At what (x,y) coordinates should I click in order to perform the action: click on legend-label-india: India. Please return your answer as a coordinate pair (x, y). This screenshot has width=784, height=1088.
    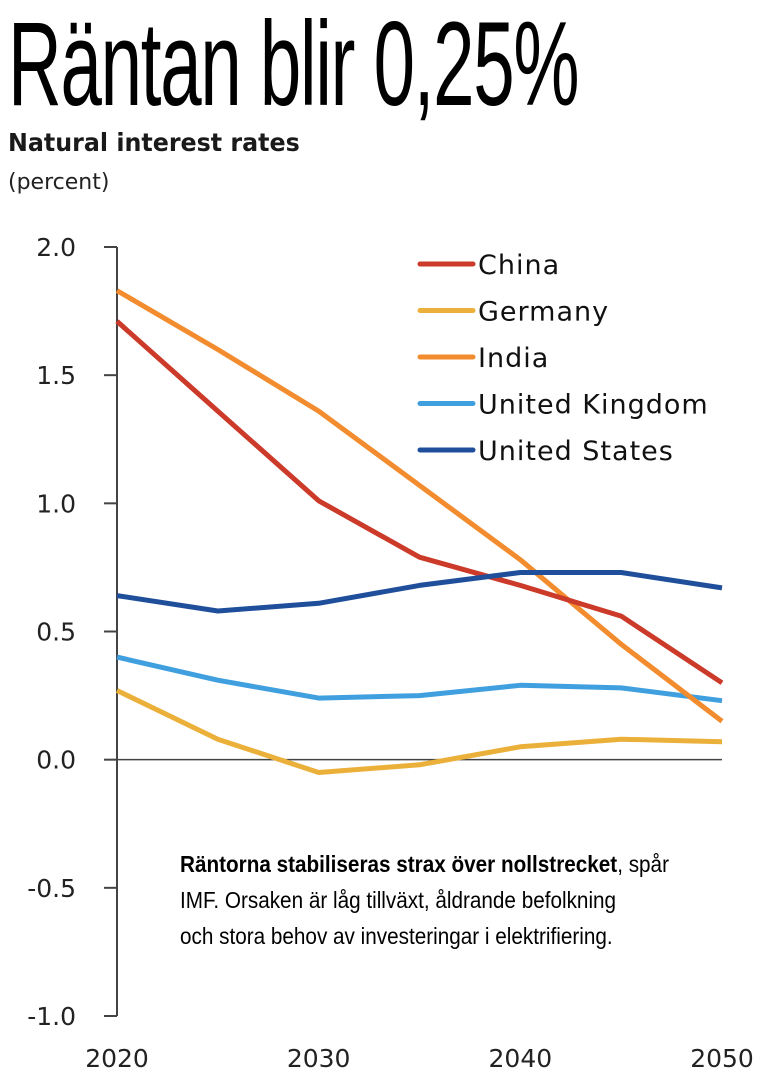
    Looking at the image, I should click on (513, 358).